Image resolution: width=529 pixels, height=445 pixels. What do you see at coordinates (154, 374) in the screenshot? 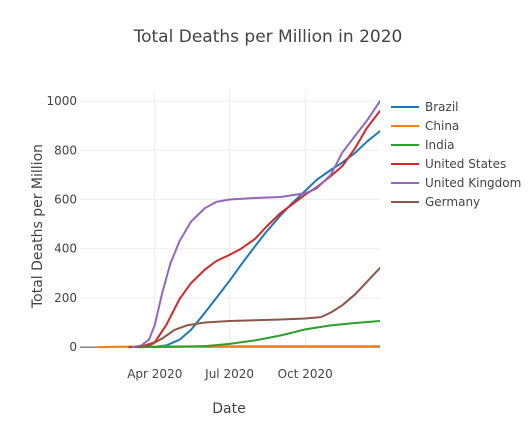
I see `x-tick-label: Apr 2020` at bounding box center [154, 374].